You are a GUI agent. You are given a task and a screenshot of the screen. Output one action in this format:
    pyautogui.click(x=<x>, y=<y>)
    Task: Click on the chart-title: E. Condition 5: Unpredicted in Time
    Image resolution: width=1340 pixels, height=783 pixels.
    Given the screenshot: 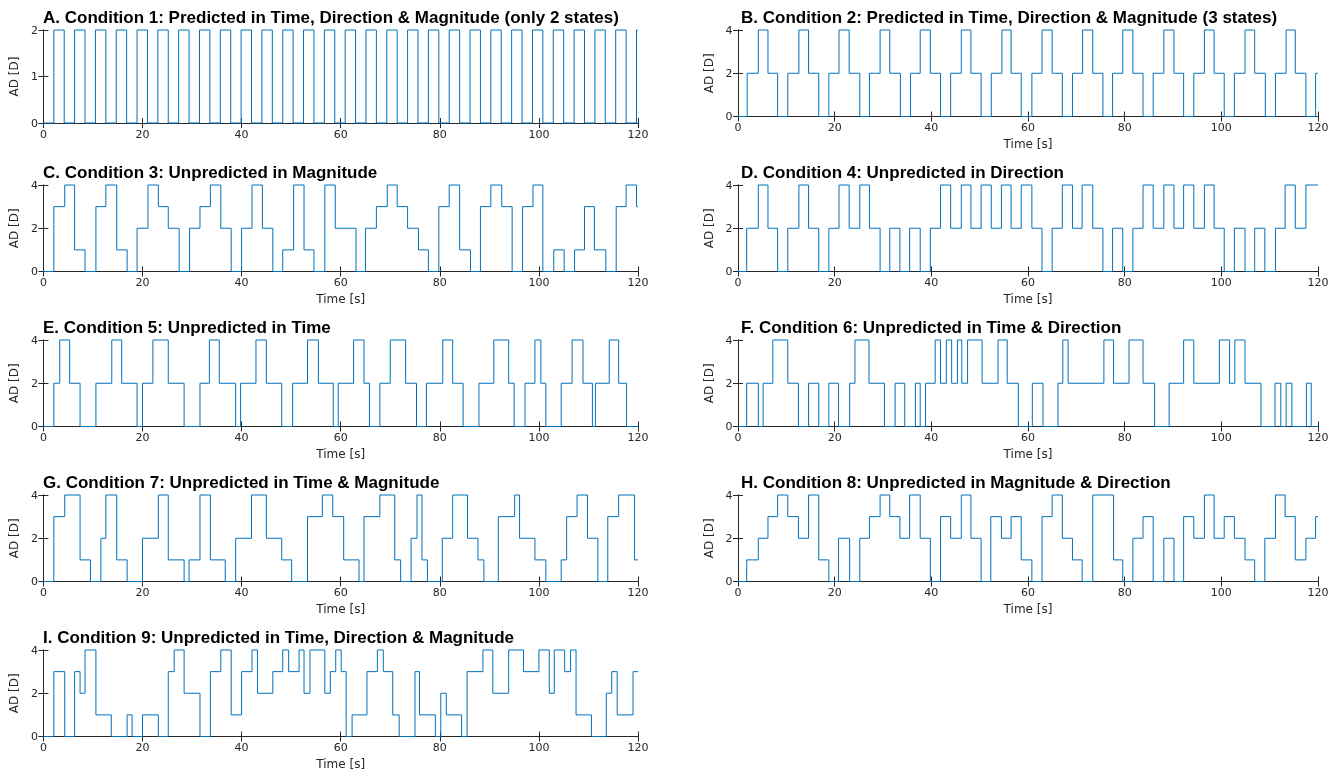 What is the action you would take?
    pyautogui.click(x=187, y=327)
    